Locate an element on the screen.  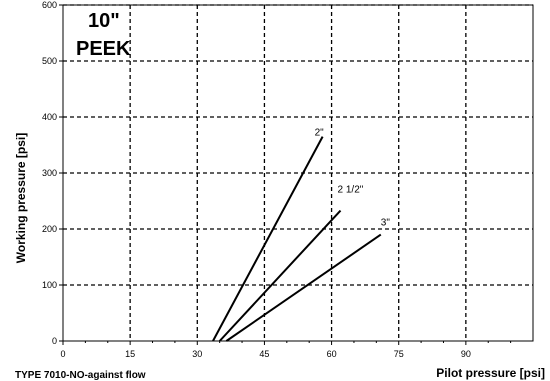
y-tick-label: 0 is located at coordinates (54, 341).